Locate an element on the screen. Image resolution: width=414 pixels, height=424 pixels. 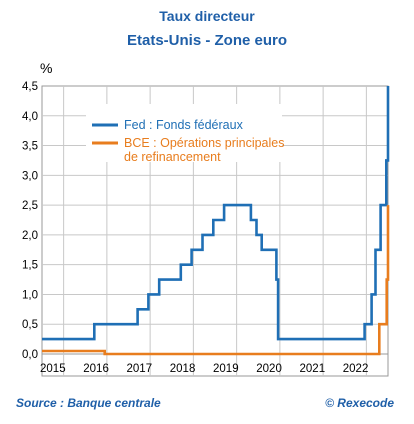
x-tick-label: 2020 is located at coordinates (269, 369).